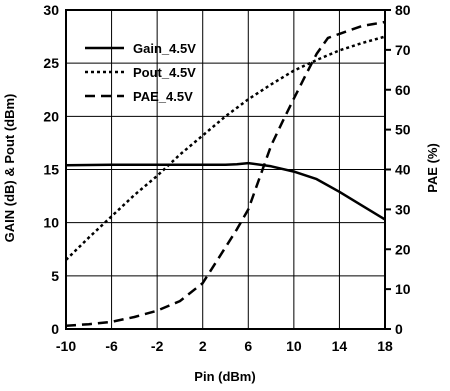  Describe the element at coordinates (385, 346) in the screenshot. I see `x-tick-label: 18` at that location.